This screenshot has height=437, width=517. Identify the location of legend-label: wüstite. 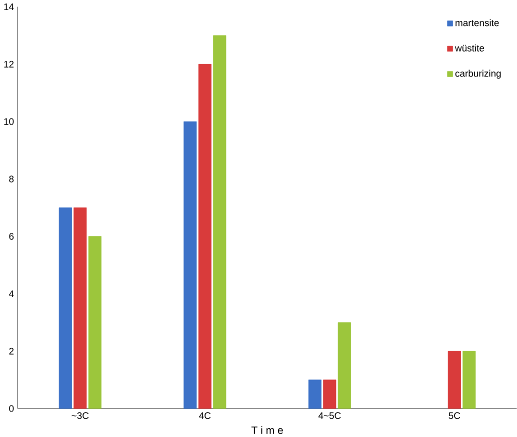
(469, 48).